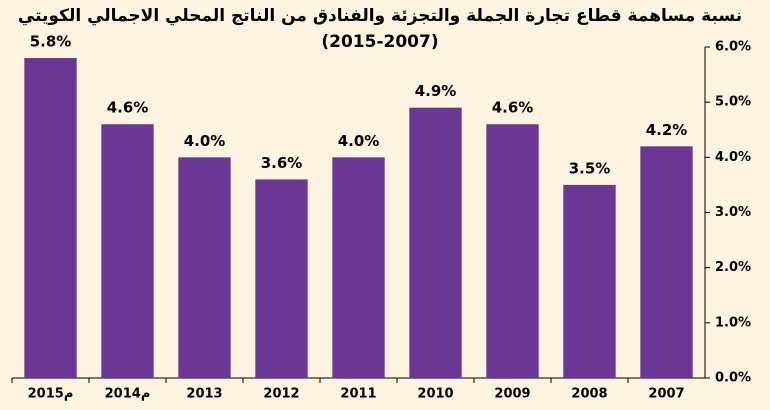 This screenshot has width=770, height=410. Describe the element at coordinates (733, 267) in the screenshot. I see `y-tick-label: 2.0%` at that location.